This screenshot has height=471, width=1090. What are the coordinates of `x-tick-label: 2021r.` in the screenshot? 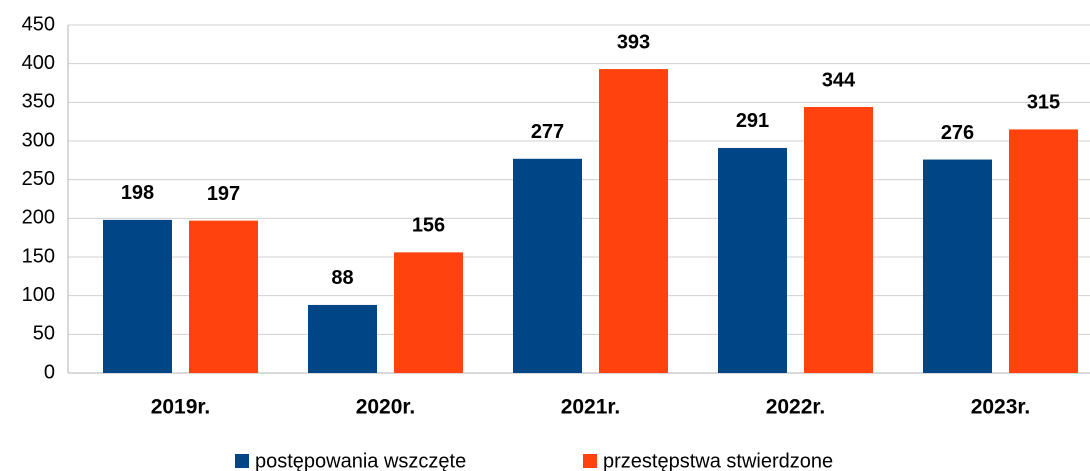 It's located at (591, 407).